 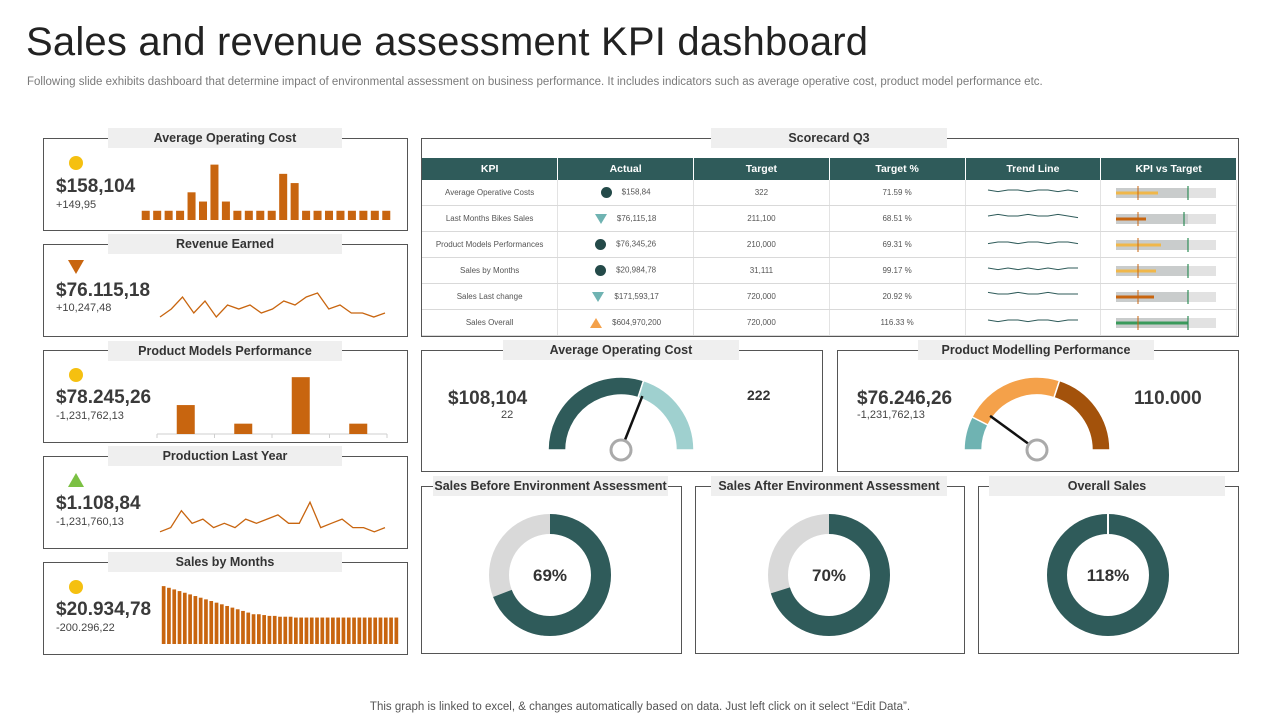 I want to click on gauge-hub, so click(x=621, y=450).